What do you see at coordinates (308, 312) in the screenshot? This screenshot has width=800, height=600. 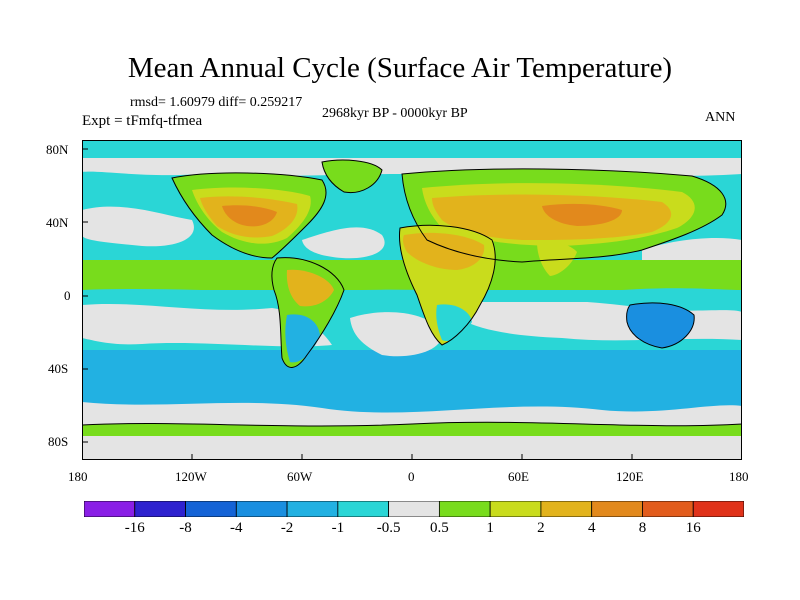 I see `coast-south-america` at bounding box center [308, 312].